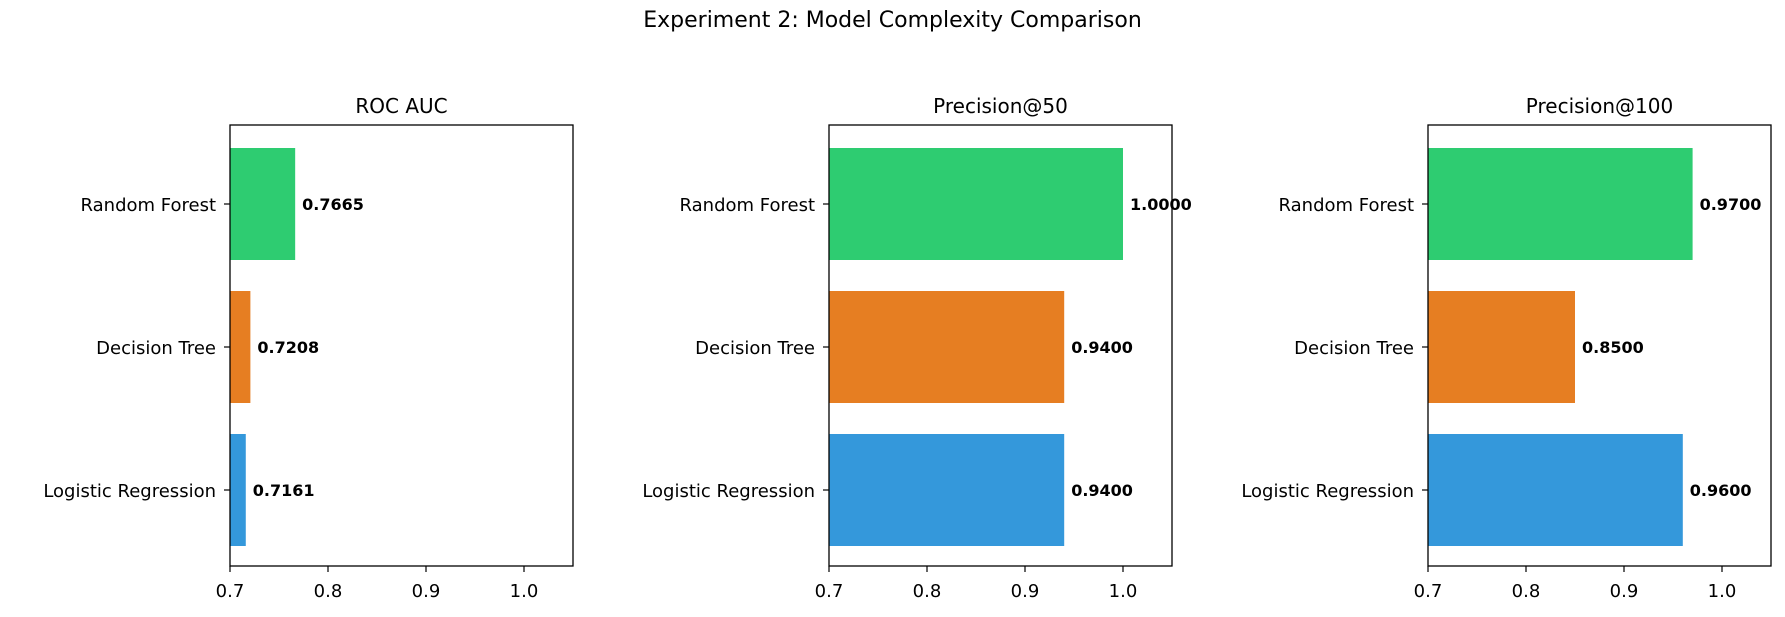 This screenshot has height=617, width=1785. Describe the element at coordinates (1000, 106) in the screenshot. I see `chart-title: Precision@50` at that location.